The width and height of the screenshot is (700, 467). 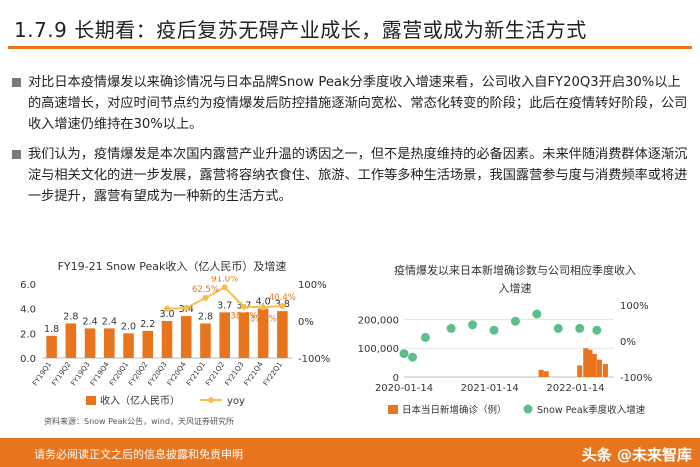 What do you see at coordinates (515, 288) in the screenshot?
I see `right-chart-title-line2: 入增速` at bounding box center [515, 288].